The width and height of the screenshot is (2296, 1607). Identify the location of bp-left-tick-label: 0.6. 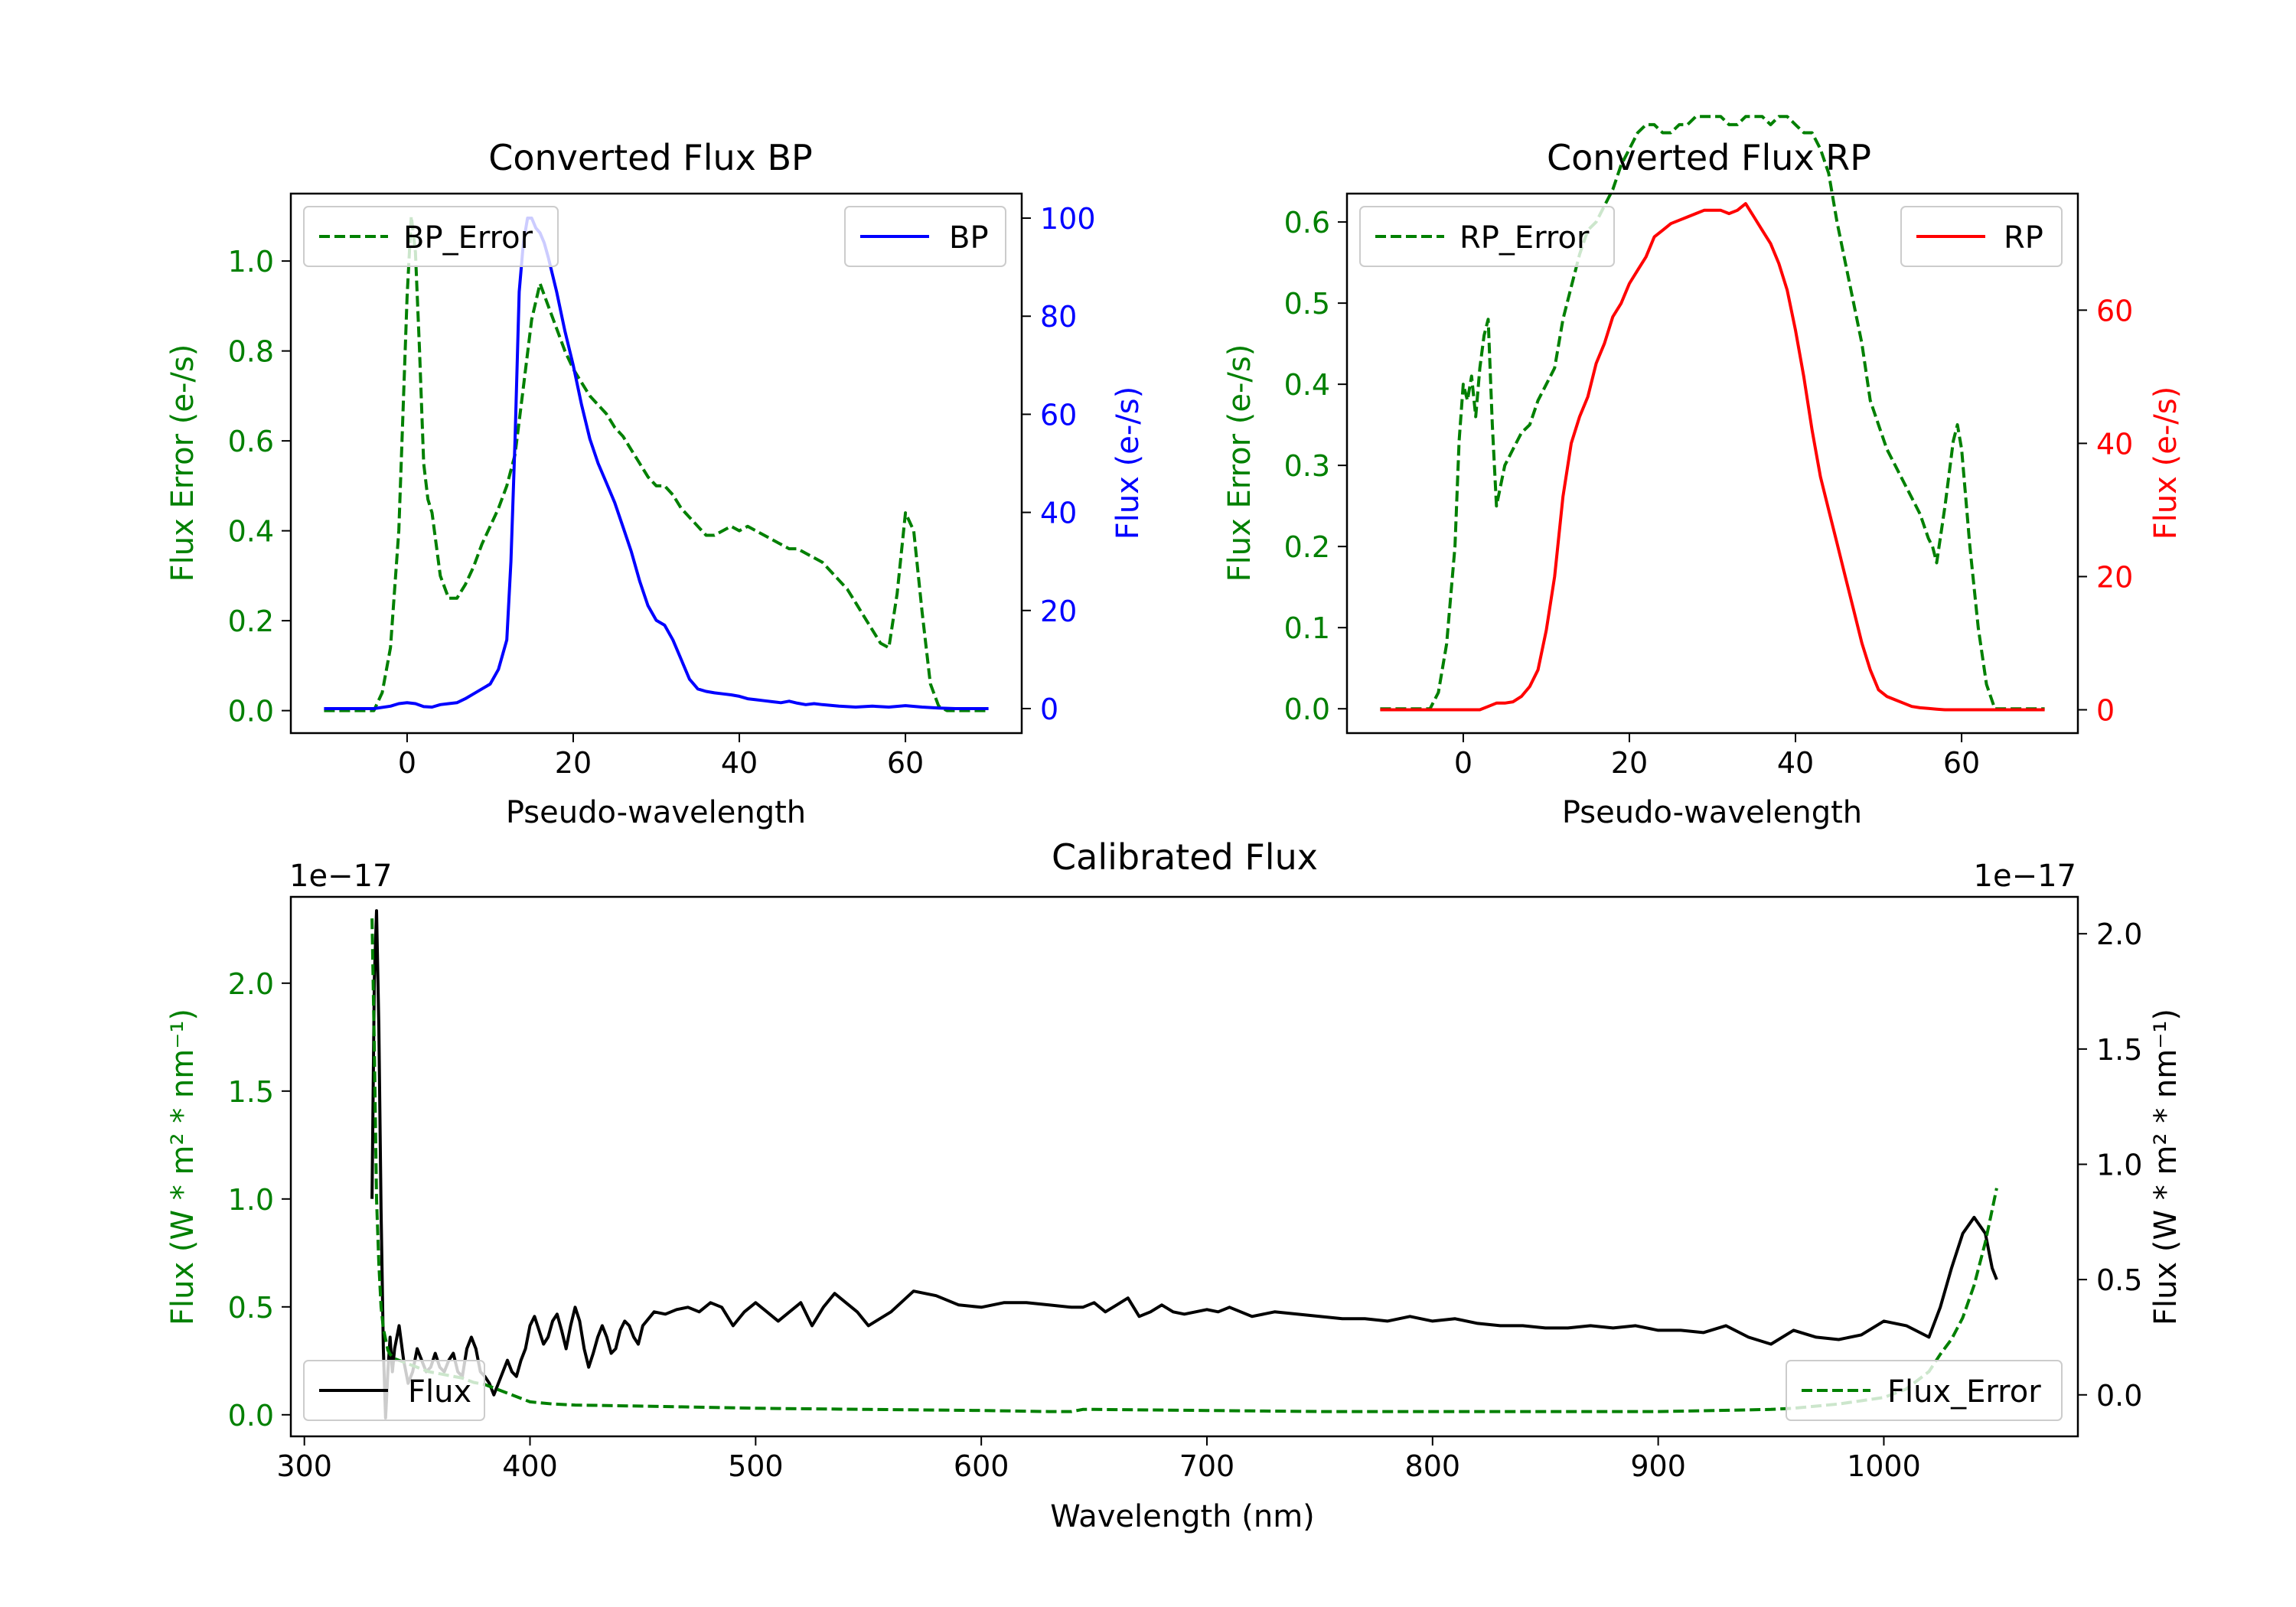
(251, 441).